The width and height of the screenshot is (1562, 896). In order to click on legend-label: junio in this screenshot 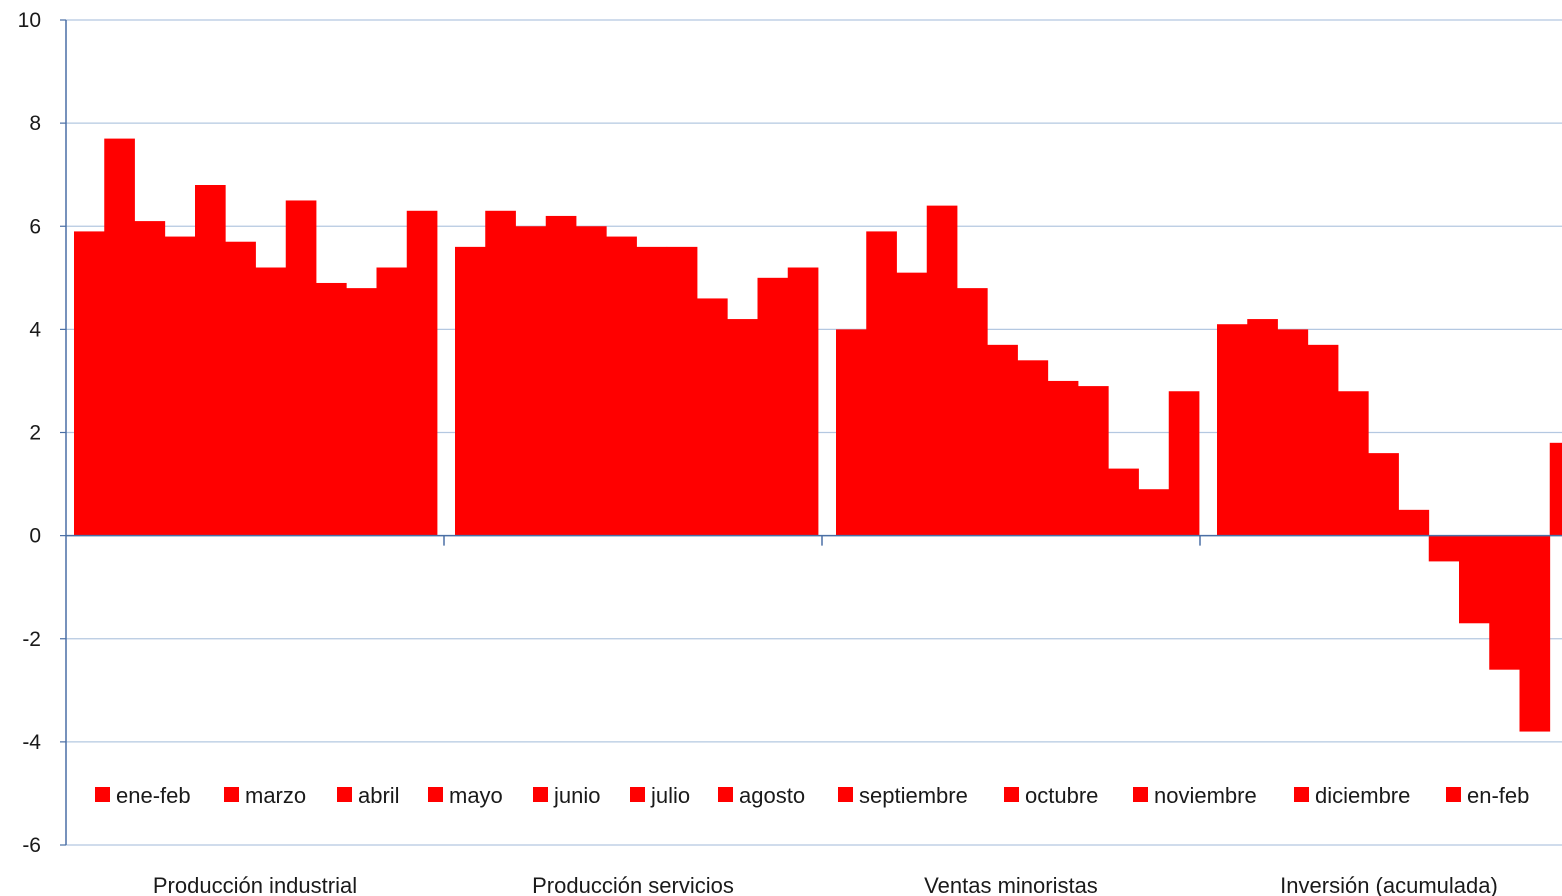, I will do `click(576, 795)`.